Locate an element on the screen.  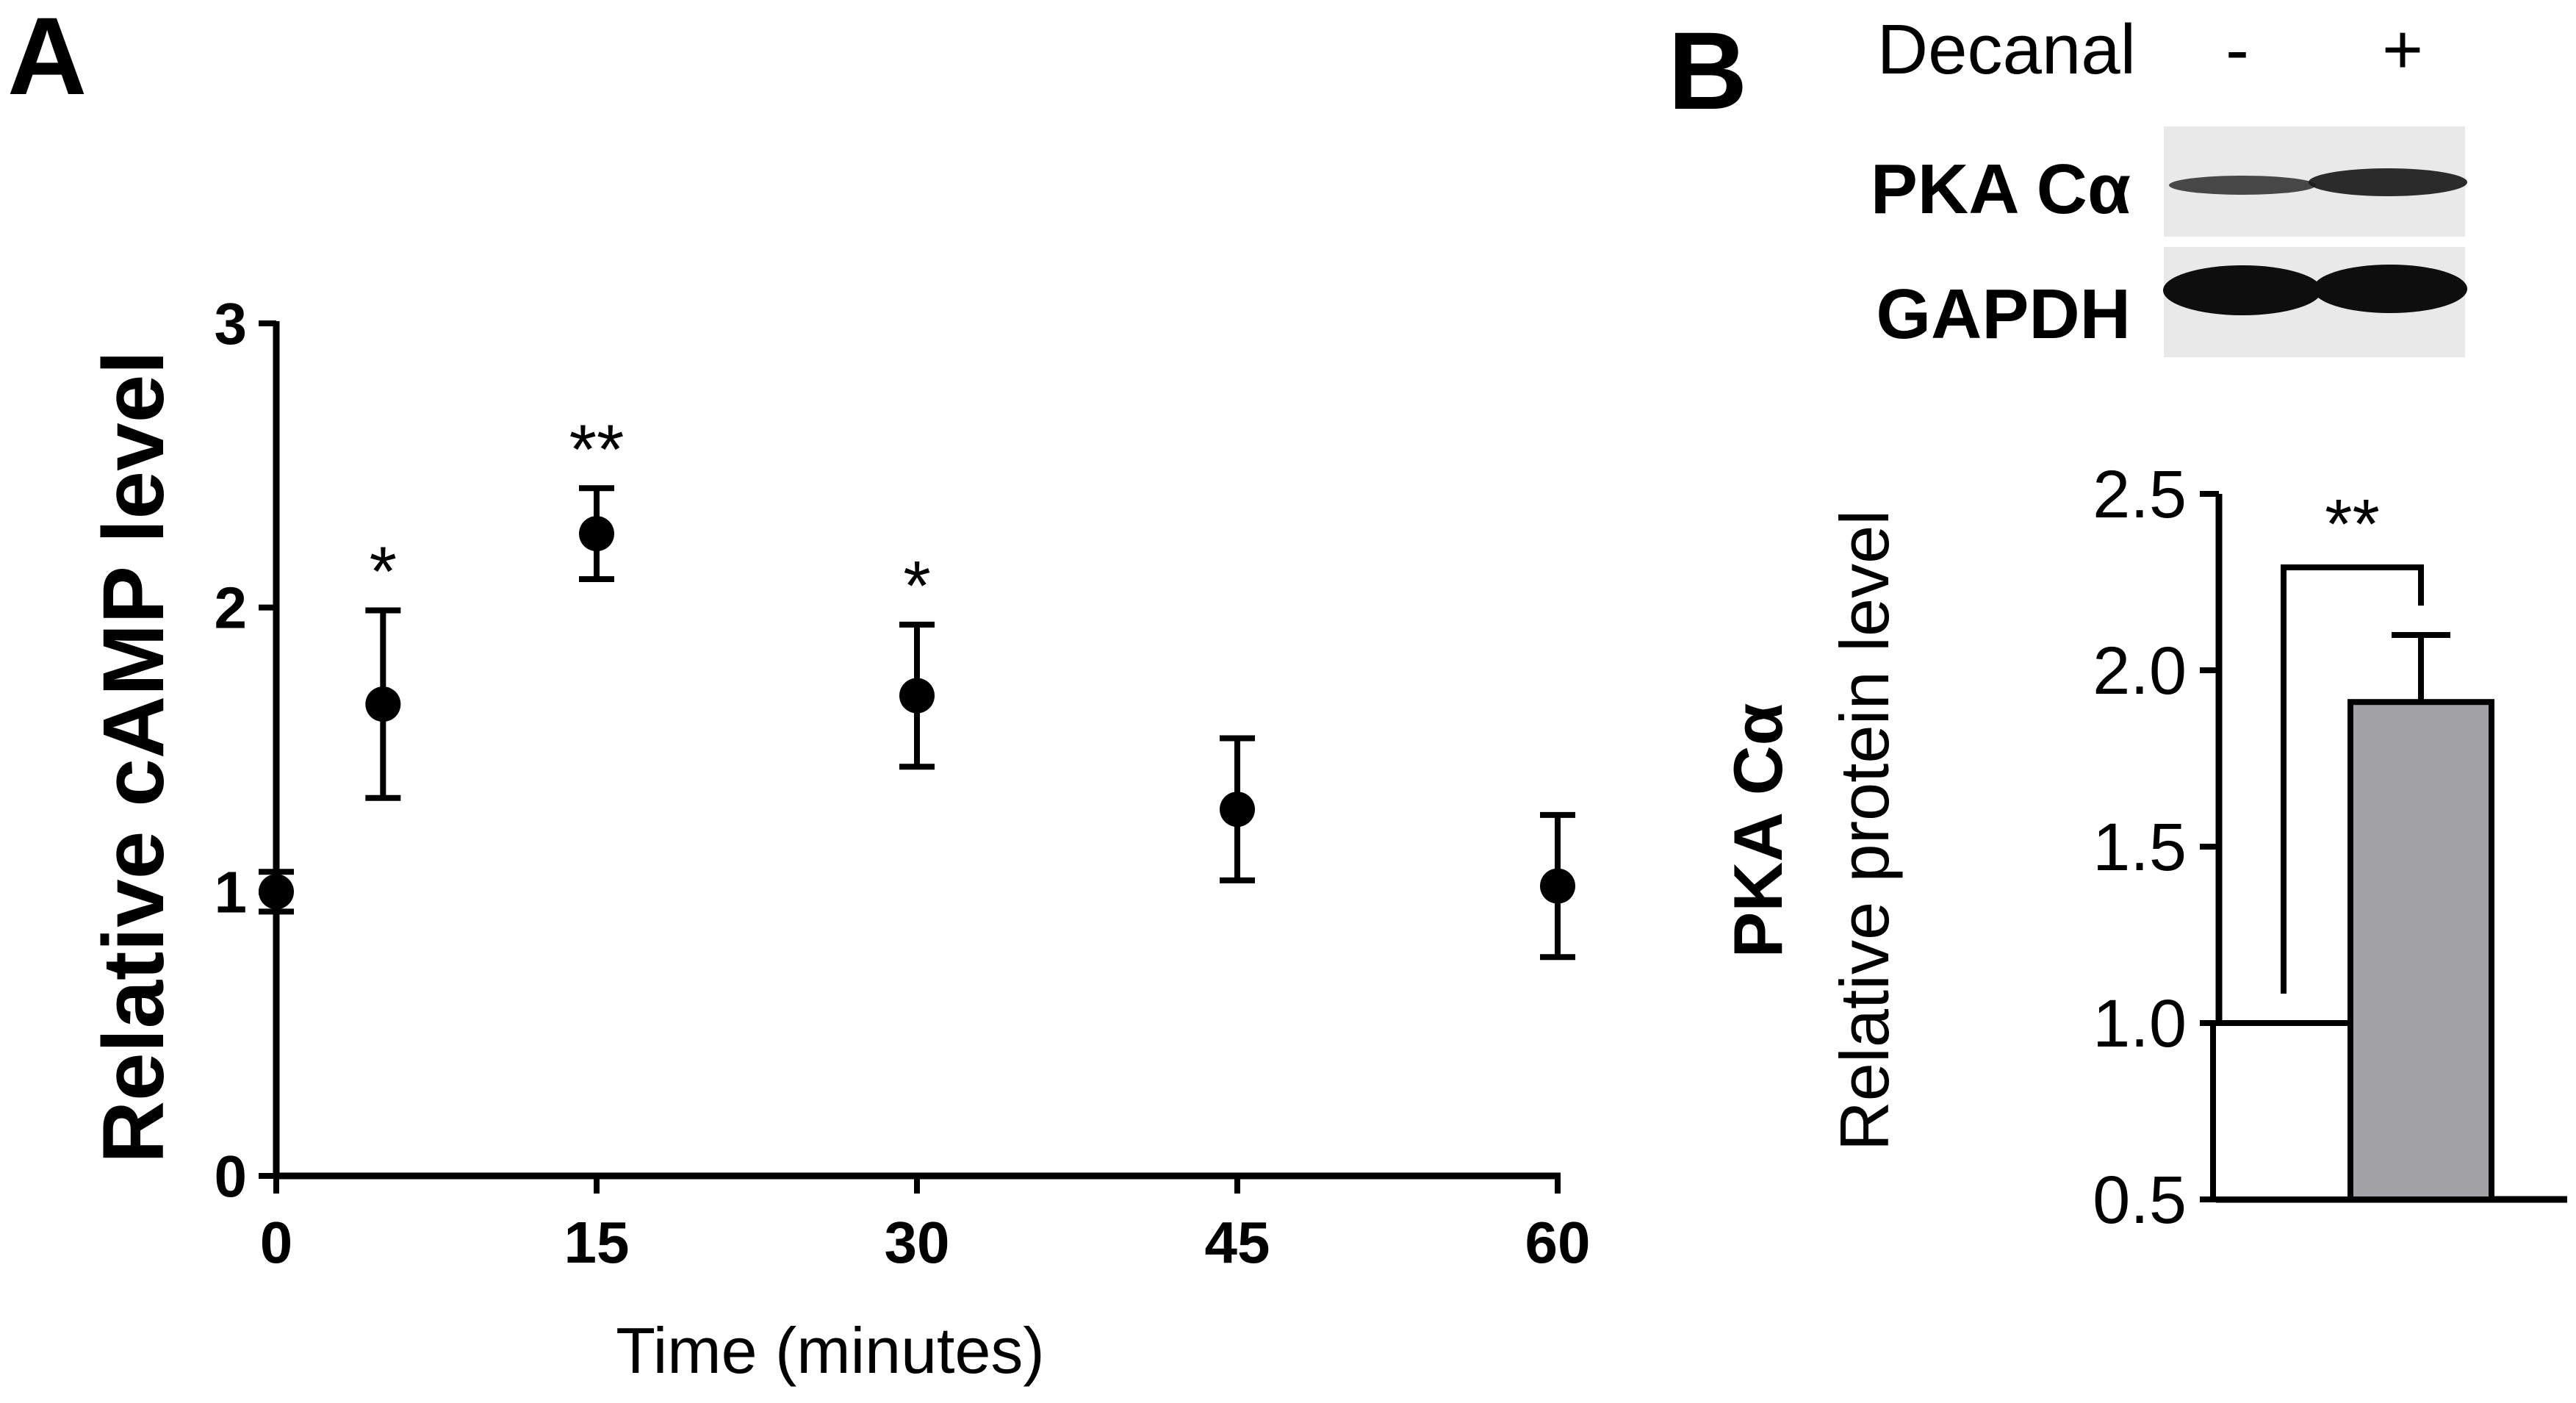
y-tick-label-b: 1.0 is located at coordinates (2140, 1024).